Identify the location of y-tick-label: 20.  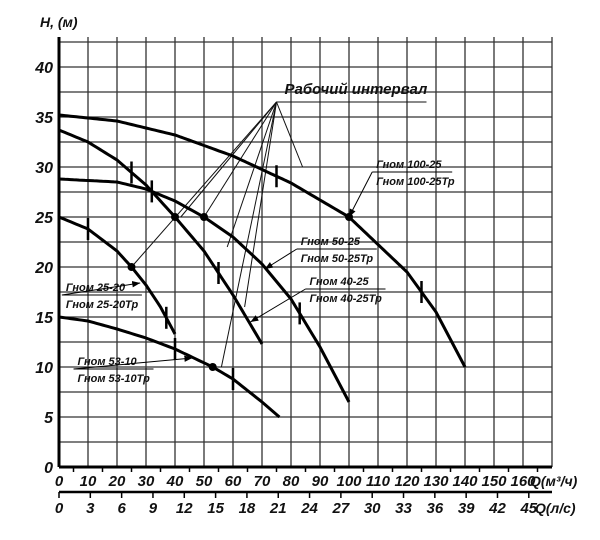
(43, 268).